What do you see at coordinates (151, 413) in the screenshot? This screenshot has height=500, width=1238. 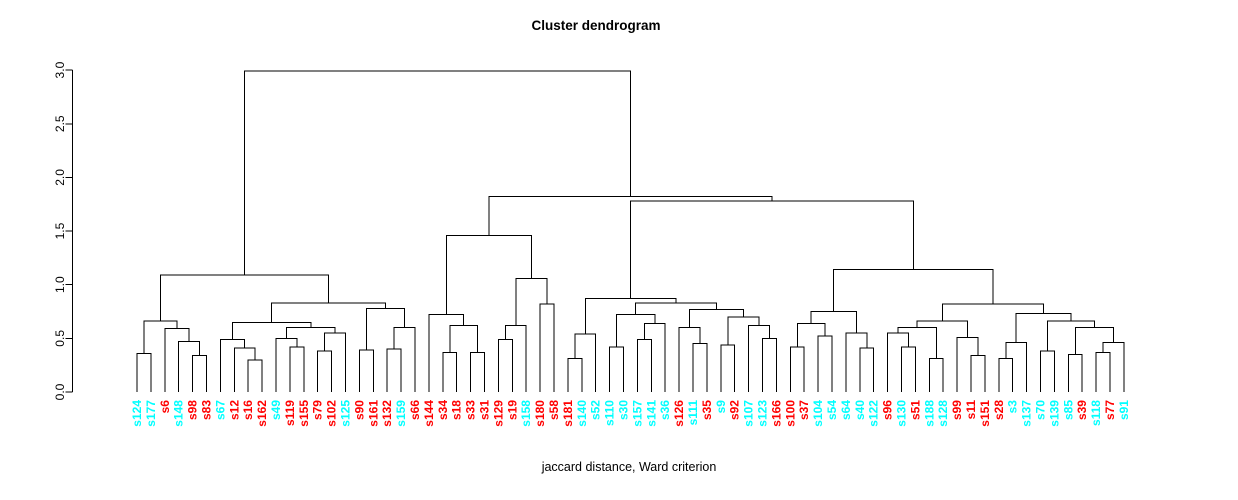 I see `leaf-label: s177` at bounding box center [151, 413].